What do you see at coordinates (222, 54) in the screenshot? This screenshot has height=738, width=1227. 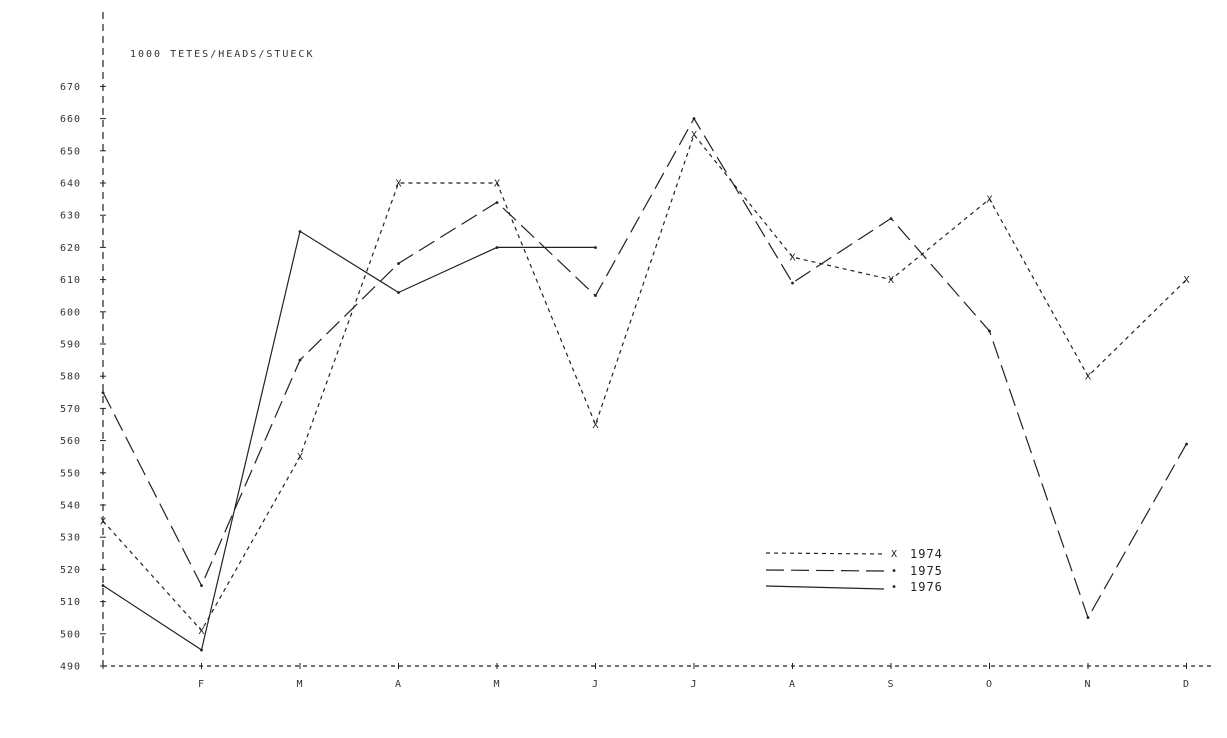 I see `unit-label: 1000 TETES/HEADS/STUECK` at bounding box center [222, 54].